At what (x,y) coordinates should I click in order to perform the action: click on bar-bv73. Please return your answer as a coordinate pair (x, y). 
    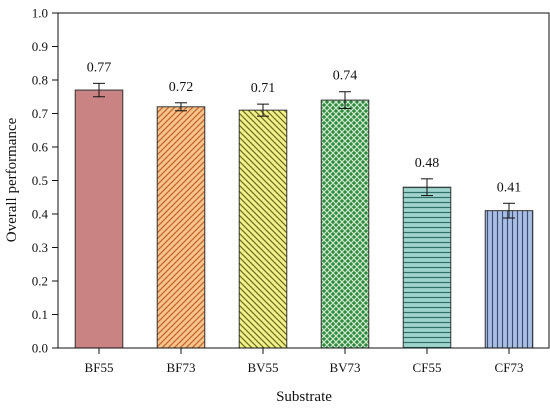
    Looking at the image, I should click on (345, 224).